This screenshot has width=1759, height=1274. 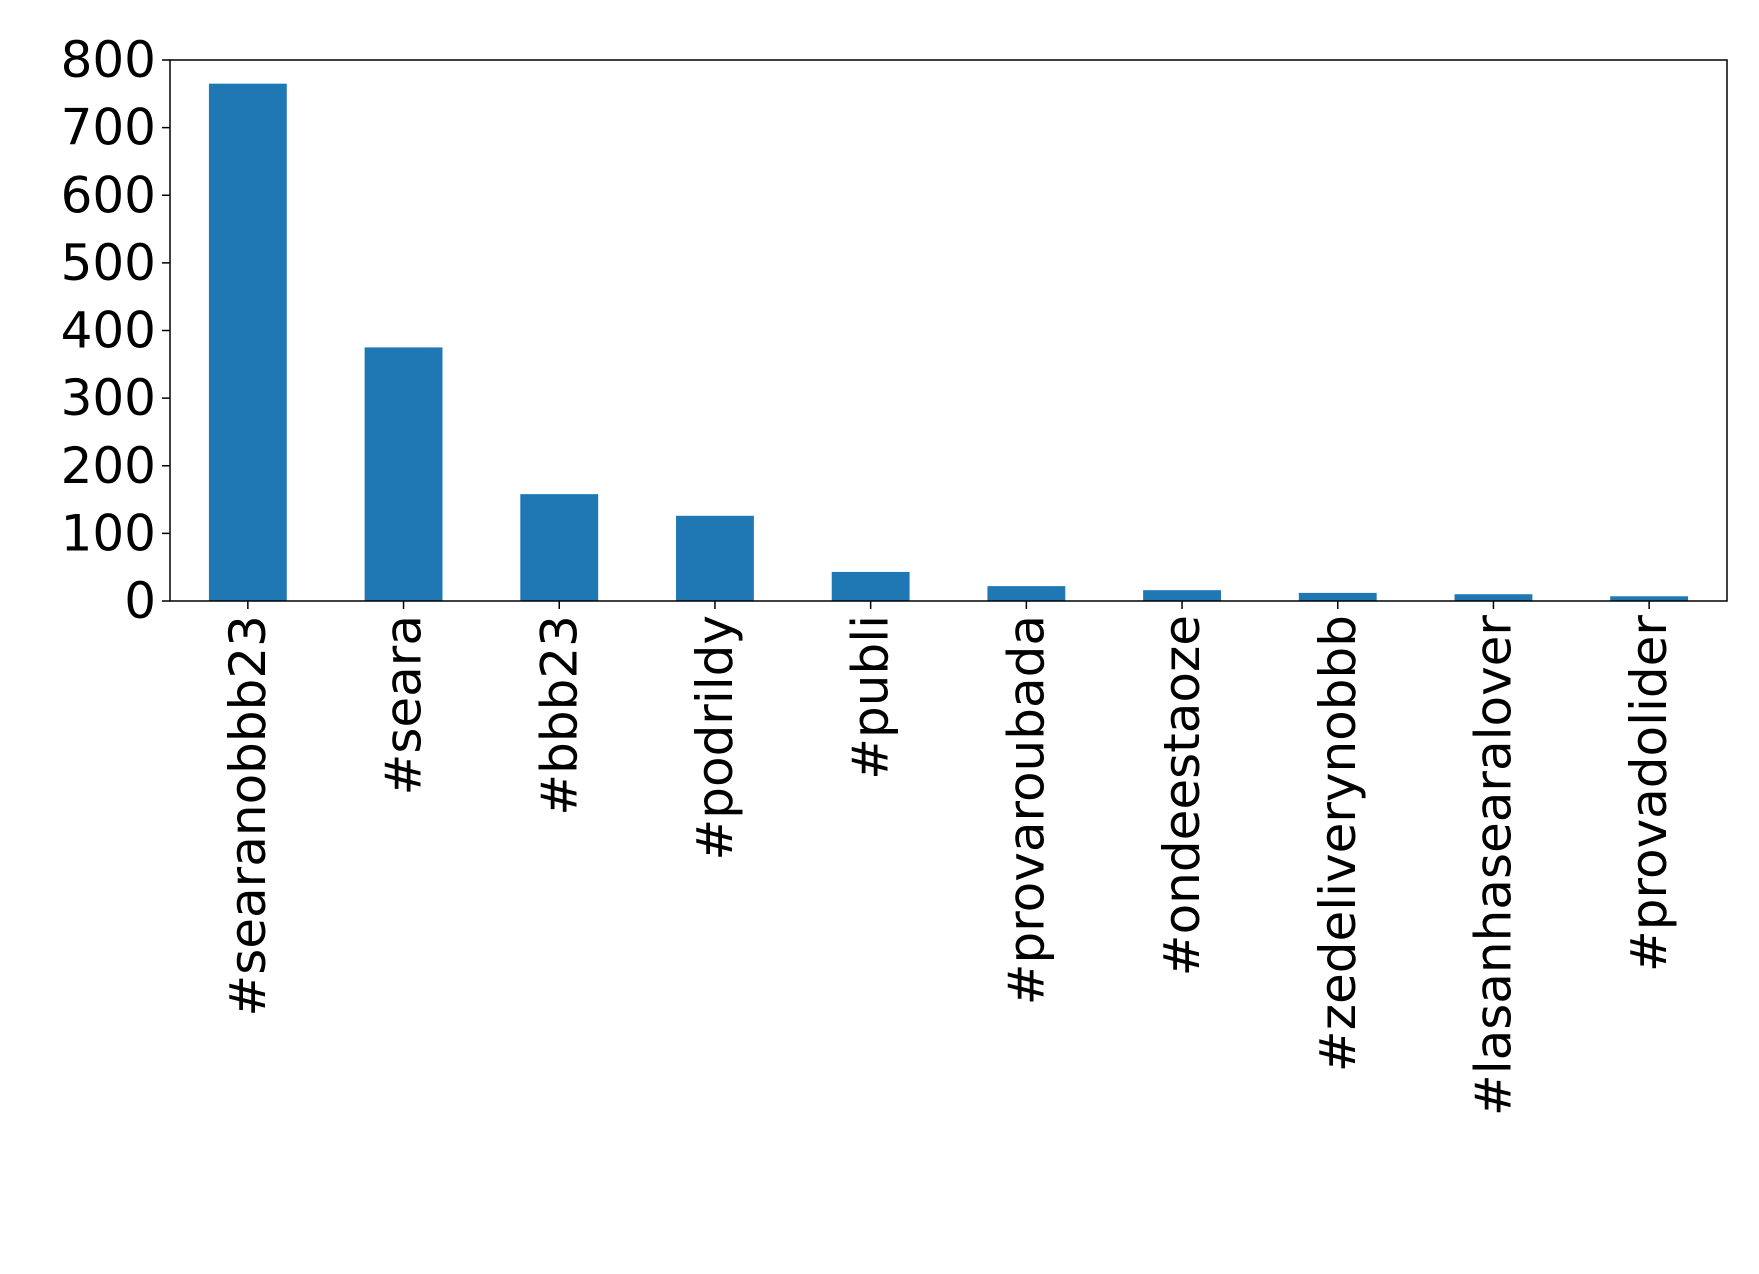 I want to click on x-tick-label: #provadolider, so click(x=1649, y=794).